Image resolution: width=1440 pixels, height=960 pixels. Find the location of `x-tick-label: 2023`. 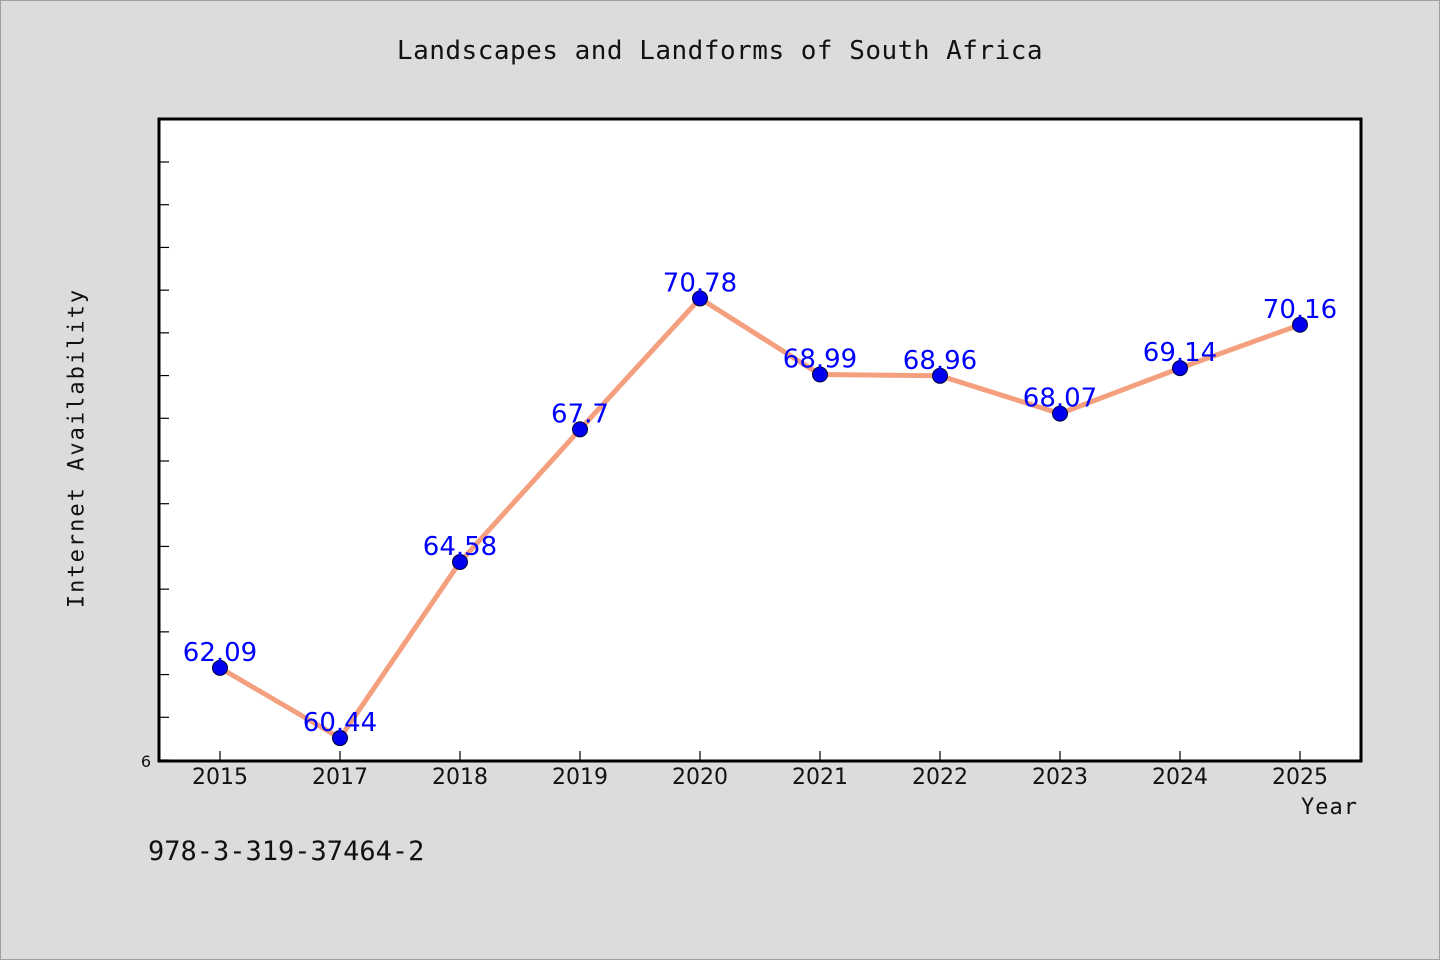

x-tick-label: 2023 is located at coordinates (1060, 777).